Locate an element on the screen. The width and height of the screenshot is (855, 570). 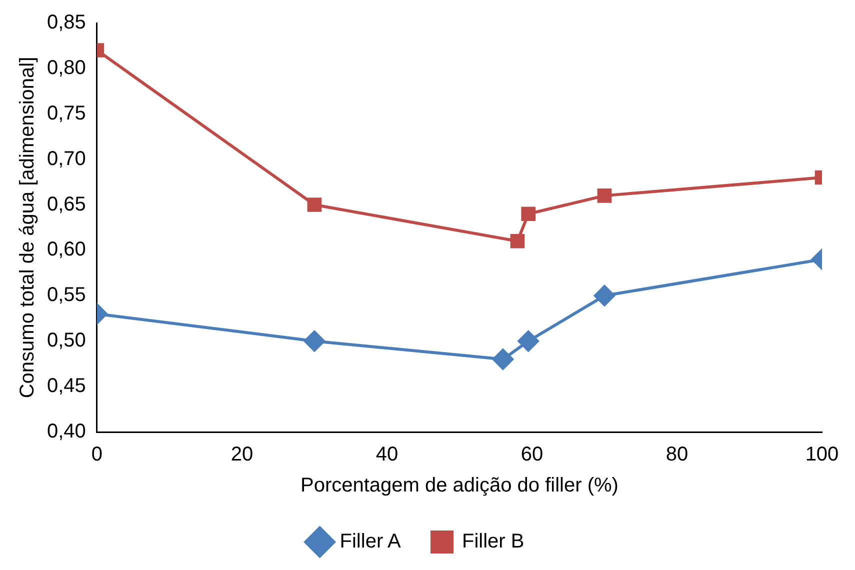
y-tick-label: 0,55 is located at coordinates (66, 295).